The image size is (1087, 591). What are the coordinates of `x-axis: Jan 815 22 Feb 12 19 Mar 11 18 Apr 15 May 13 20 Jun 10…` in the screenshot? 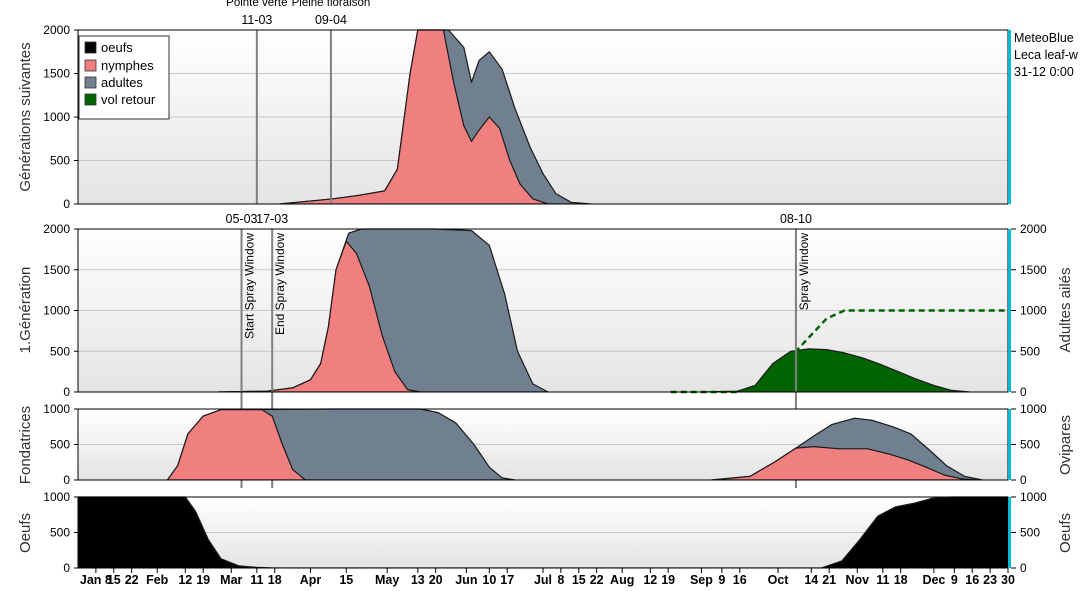 It's located at (547, 577).